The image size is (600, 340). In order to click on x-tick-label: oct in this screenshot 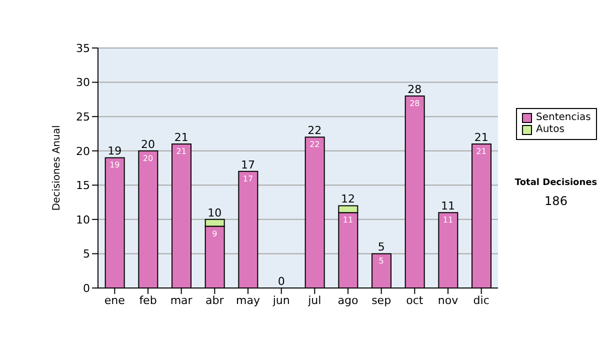, I will do `click(415, 300)`.